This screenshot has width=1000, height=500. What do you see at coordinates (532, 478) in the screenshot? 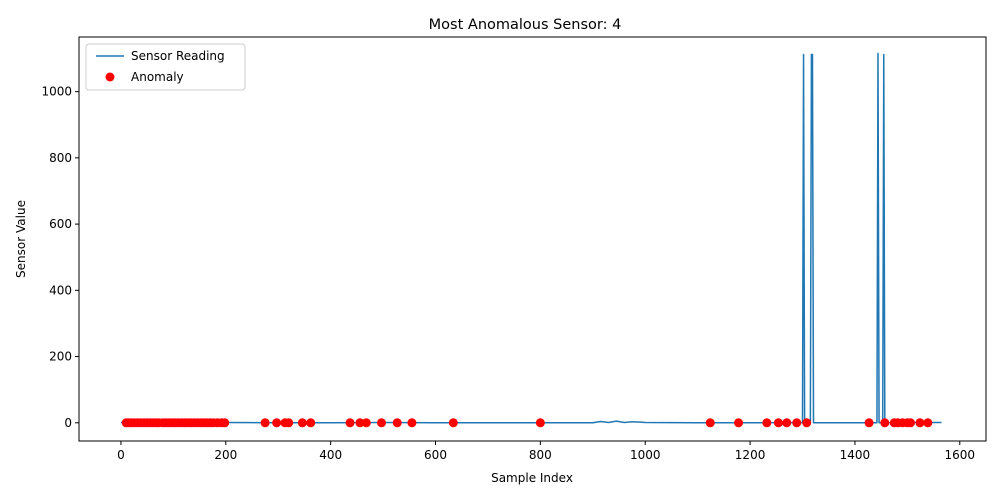
I see `x-axis-label: Sample Index` at bounding box center [532, 478].